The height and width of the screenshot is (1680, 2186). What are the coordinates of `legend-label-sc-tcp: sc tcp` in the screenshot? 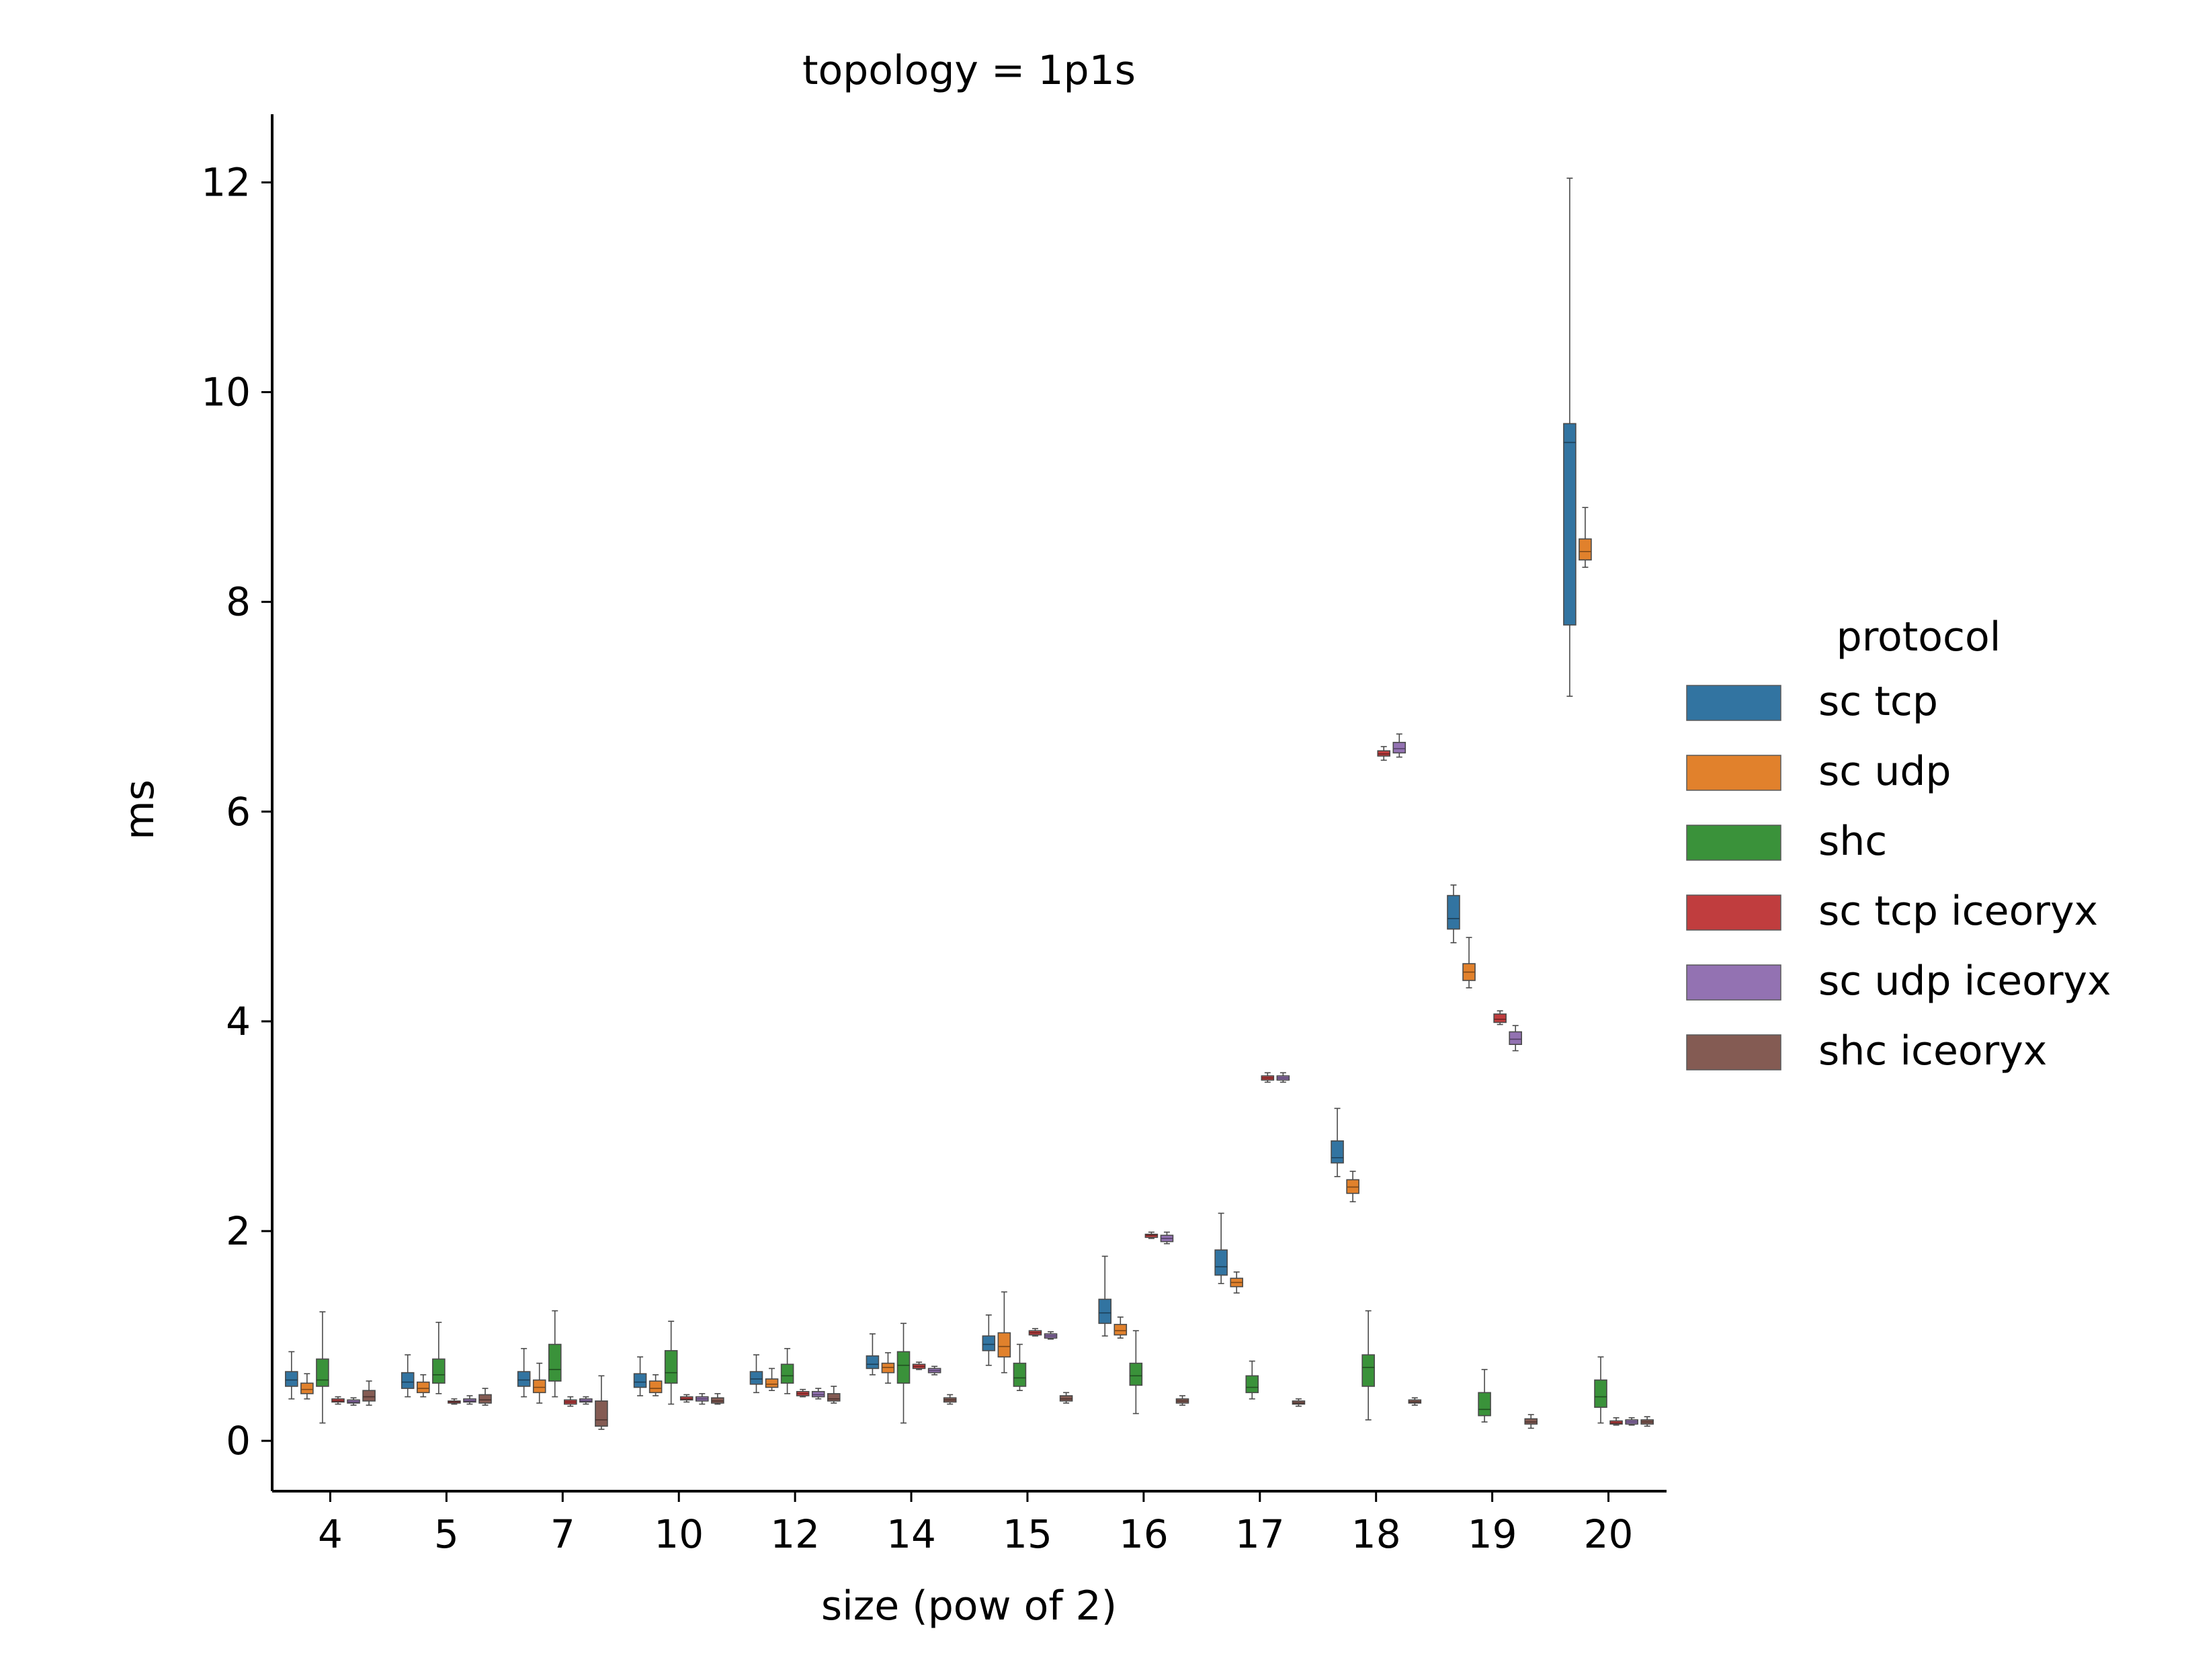 It's located at (1878, 702).